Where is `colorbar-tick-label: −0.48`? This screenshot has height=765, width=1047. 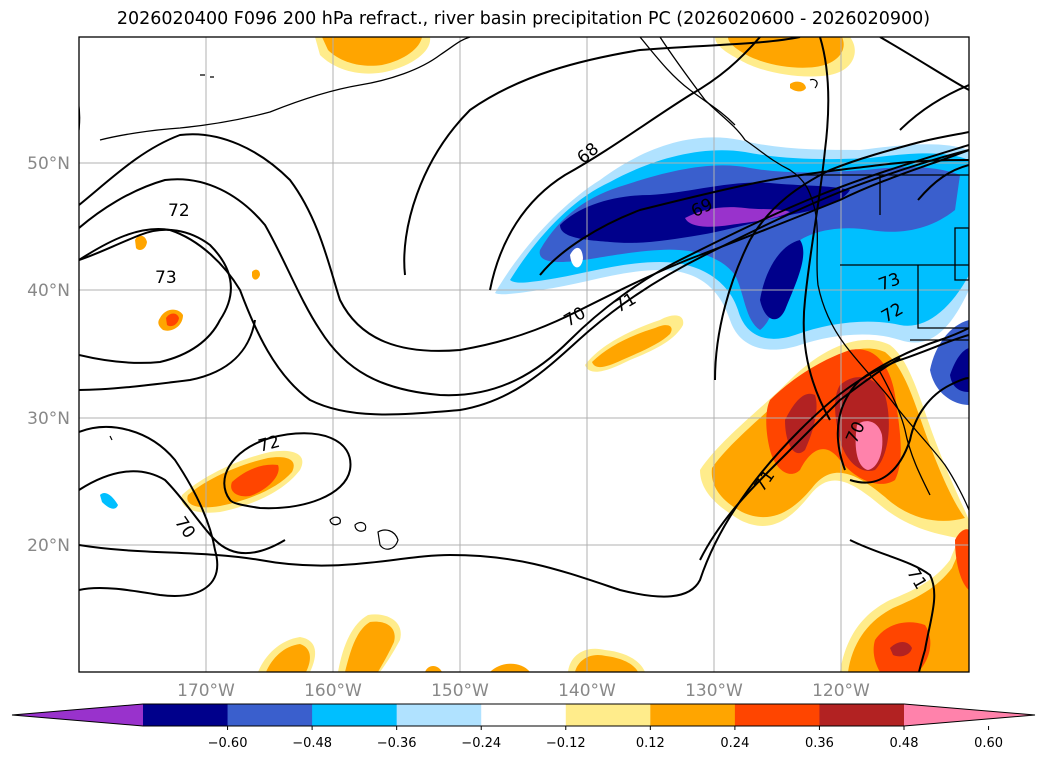 colorbar-tick-label: −0.48 is located at coordinates (312, 743).